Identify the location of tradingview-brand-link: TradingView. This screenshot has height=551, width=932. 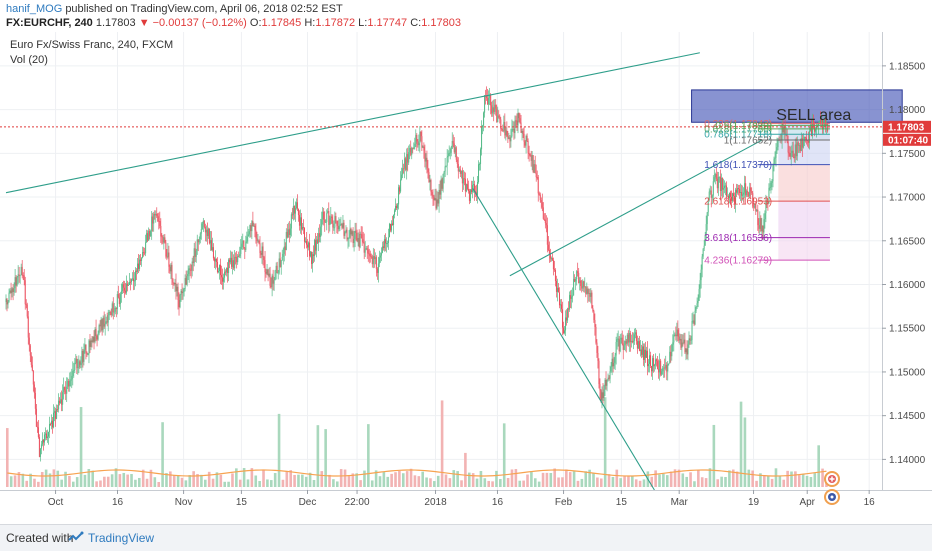
(121, 538).